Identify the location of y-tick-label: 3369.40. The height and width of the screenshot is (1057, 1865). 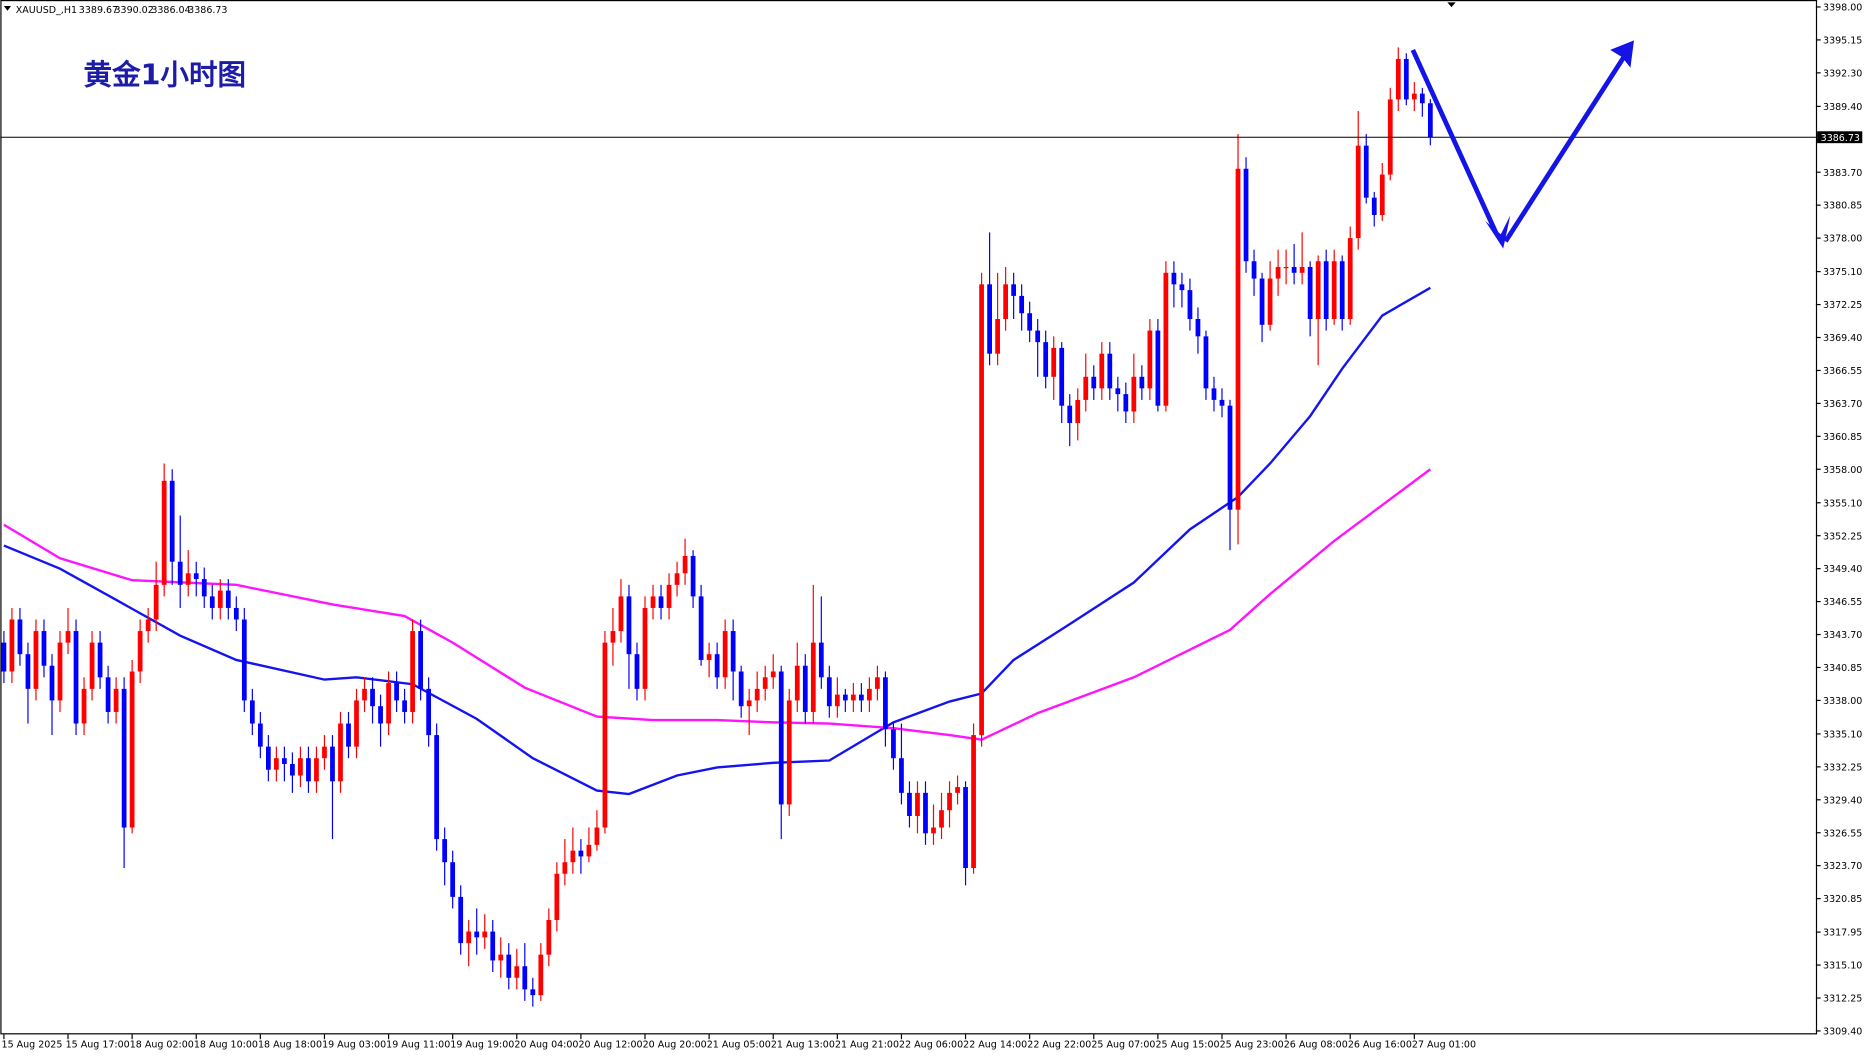
(1842, 338).